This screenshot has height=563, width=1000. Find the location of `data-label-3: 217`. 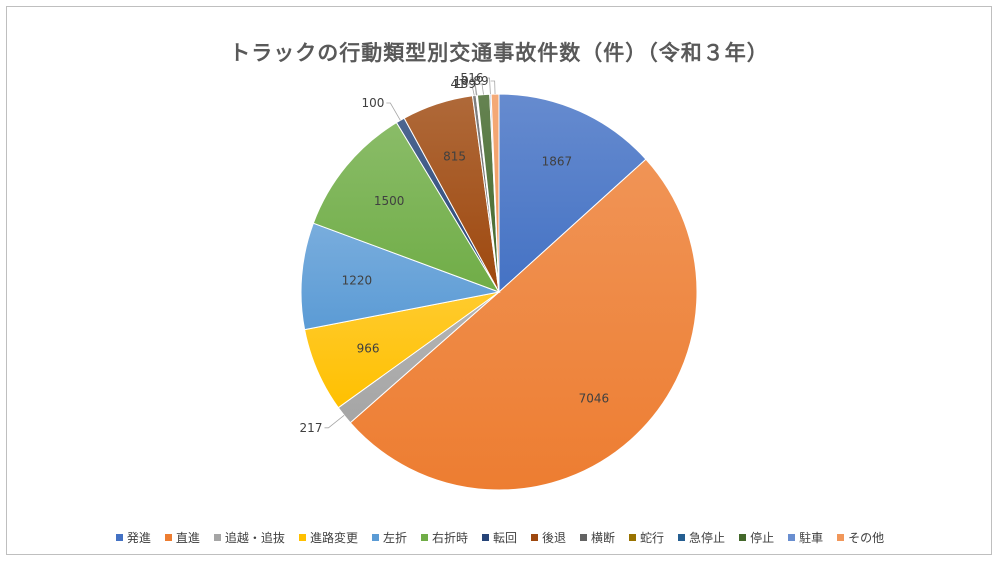

data-label-3: 217 is located at coordinates (311, 428).